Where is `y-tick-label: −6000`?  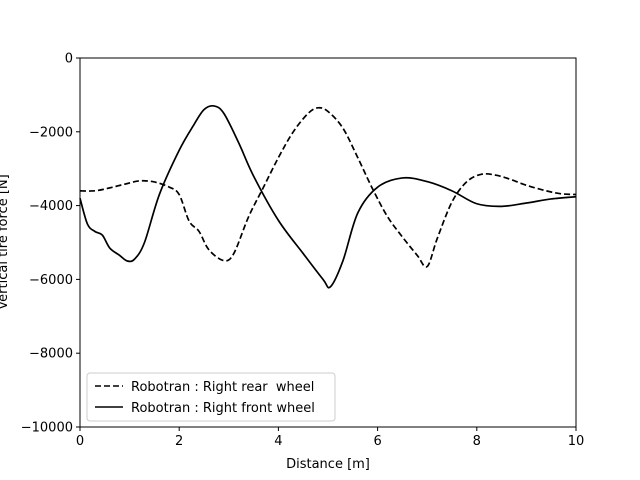
y-tick-label: −6000 is located at coordinates (51, 280).